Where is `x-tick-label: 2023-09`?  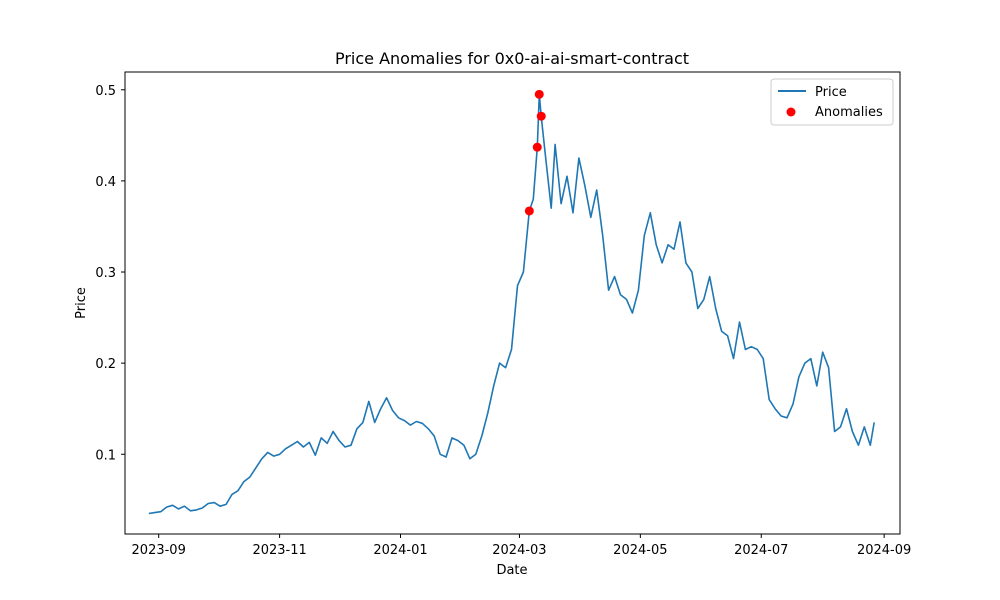 x-tick-label: 2023-09 is located at coordinates (159, 550).